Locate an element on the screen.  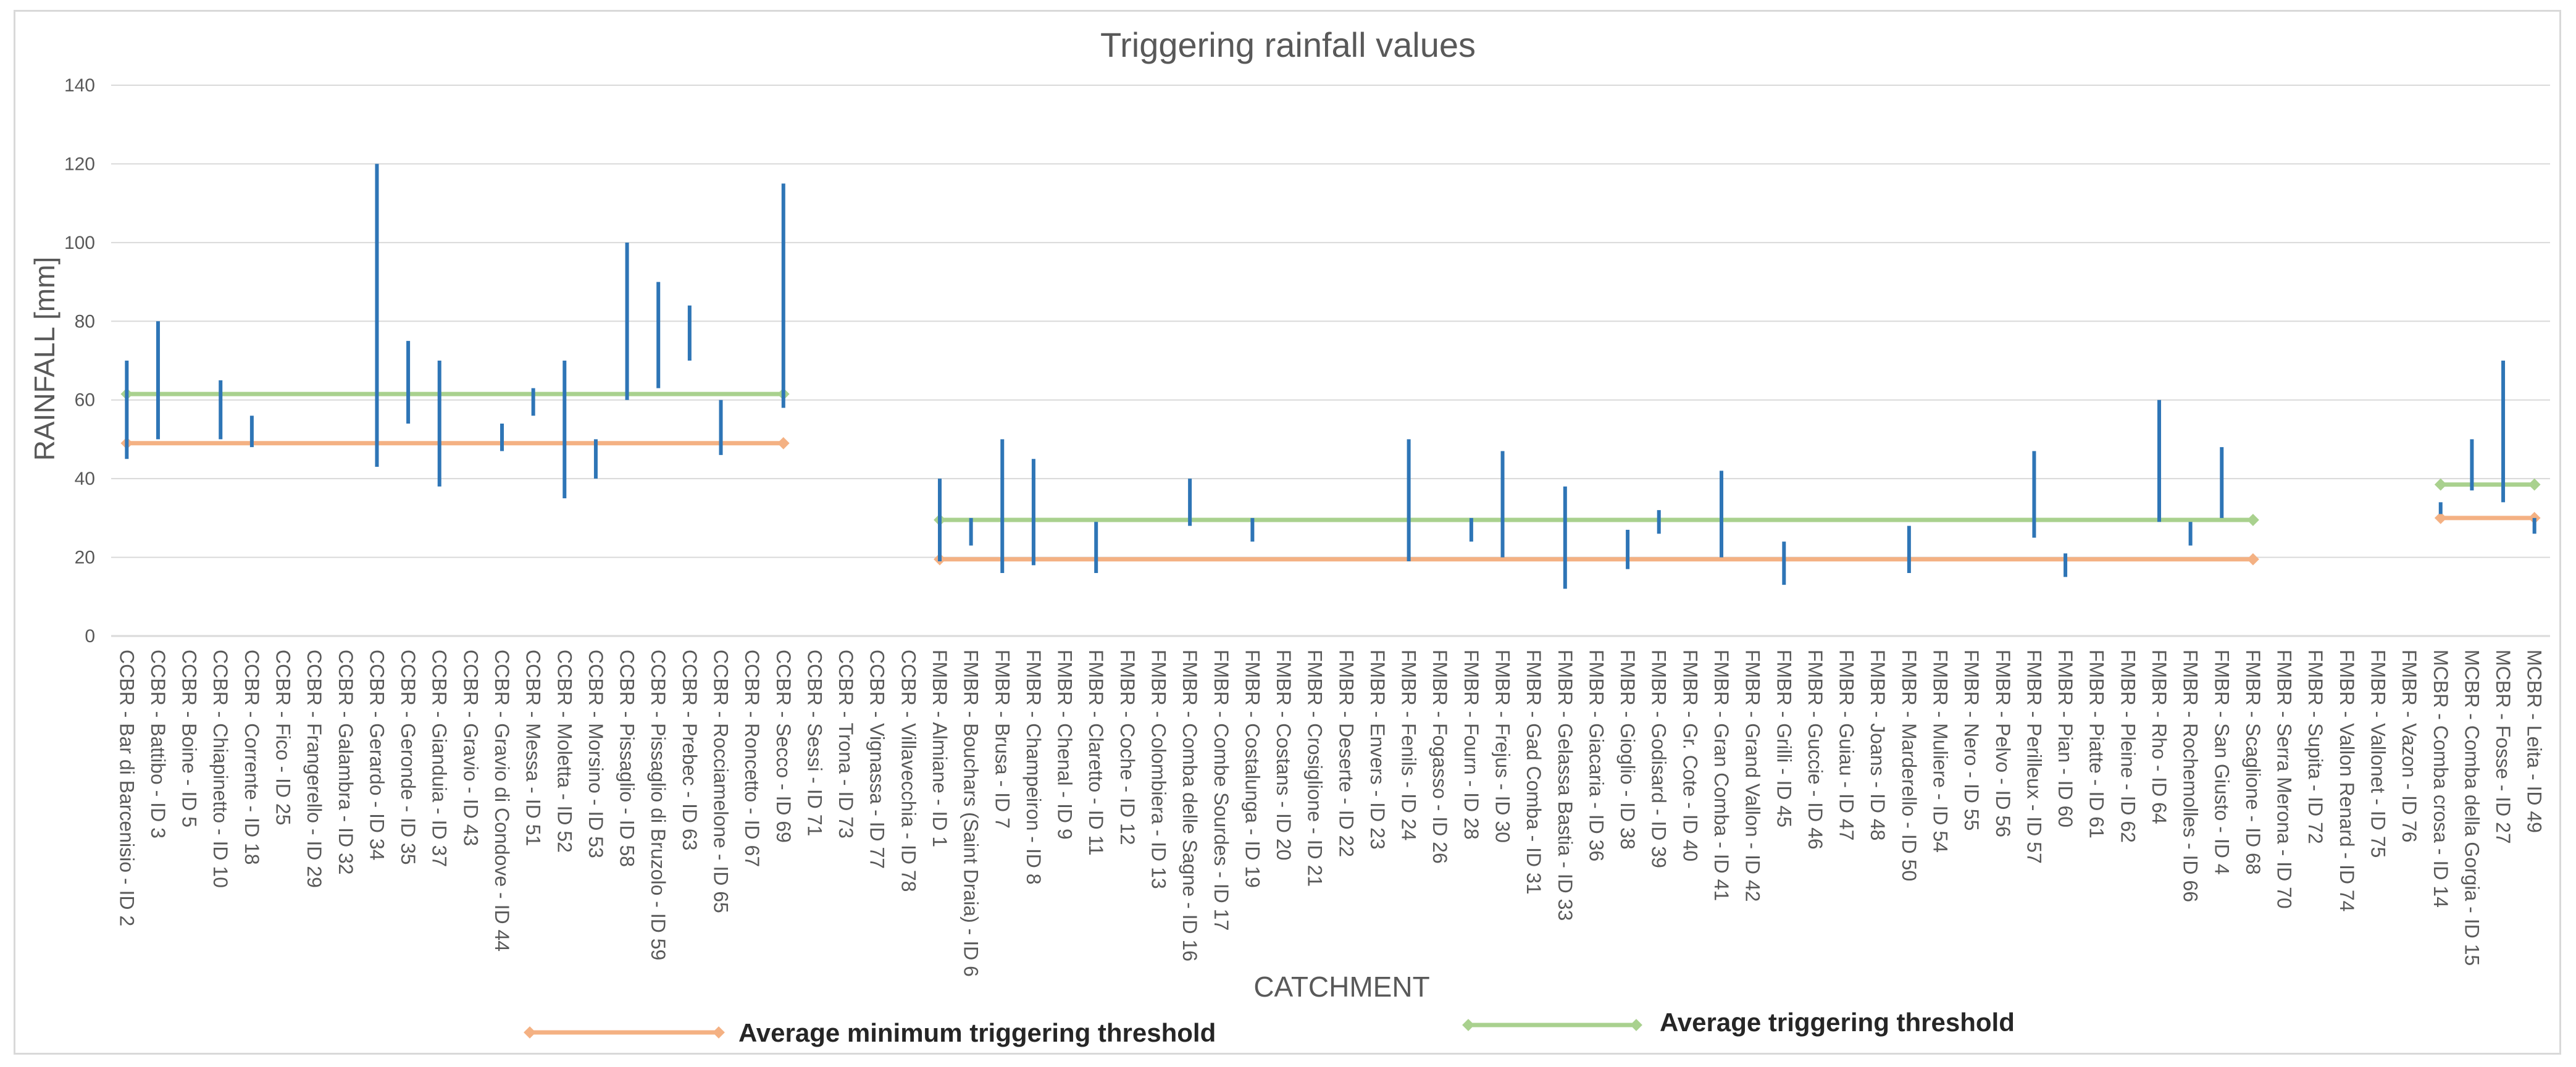
y-tick-label: 100 is located at coordinates (80, 243).